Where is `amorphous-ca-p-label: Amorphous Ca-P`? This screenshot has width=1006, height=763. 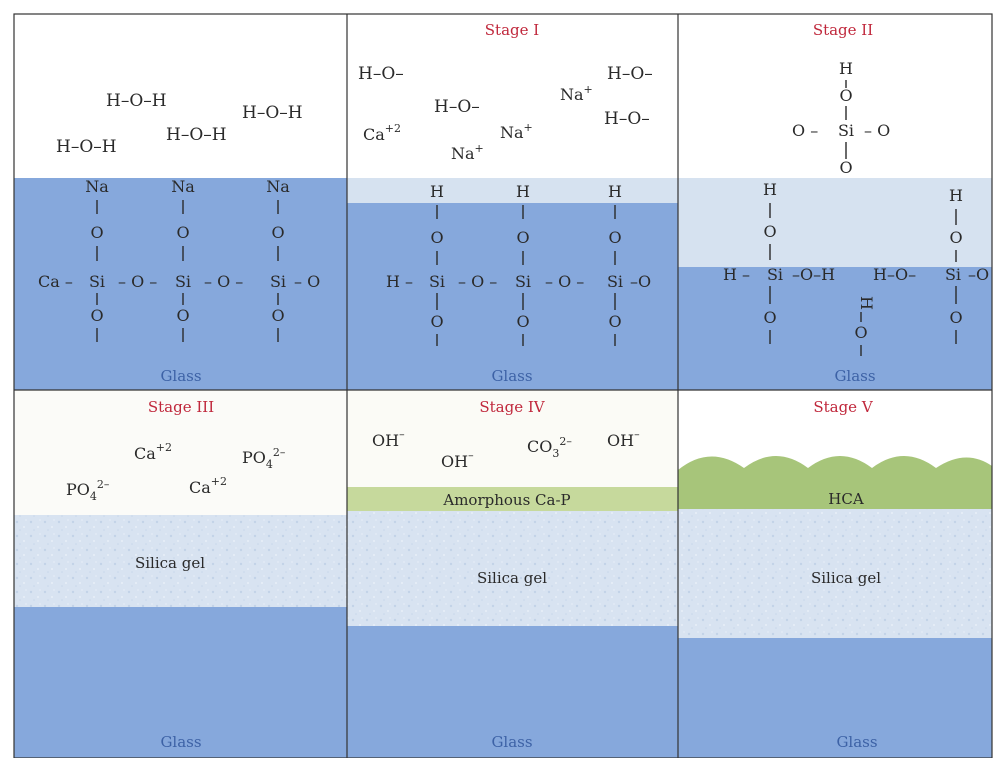 amorphous-ca-p-label: Amorphous Ca-P is located at coordinates (506, 500).